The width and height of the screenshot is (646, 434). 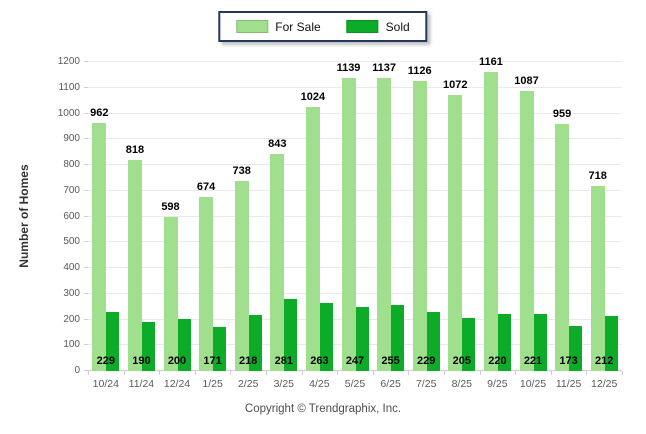 I want to click on y-axis-tick-label: 1100, so click(x=69, y=87).